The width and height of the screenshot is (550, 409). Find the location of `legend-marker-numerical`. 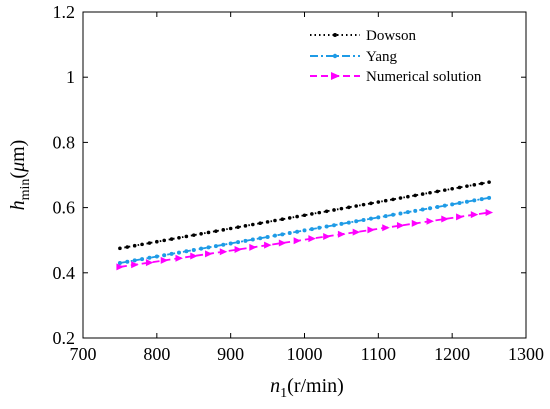

legend-marker-numerical is located at coordinates (335, 76).